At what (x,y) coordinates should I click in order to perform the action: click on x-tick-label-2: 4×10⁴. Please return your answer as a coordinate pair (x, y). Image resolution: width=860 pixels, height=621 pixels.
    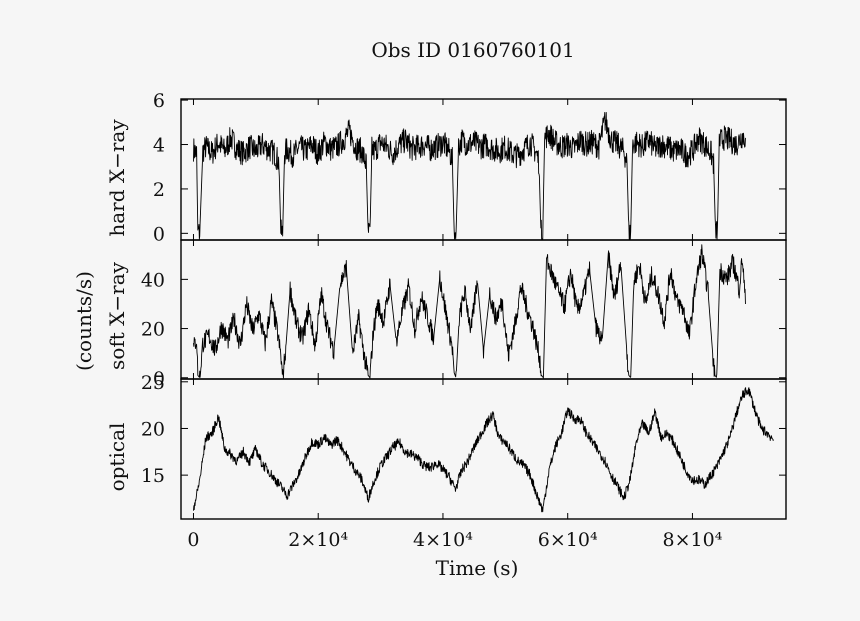
    Looking at the image, I should click on (443, 540).